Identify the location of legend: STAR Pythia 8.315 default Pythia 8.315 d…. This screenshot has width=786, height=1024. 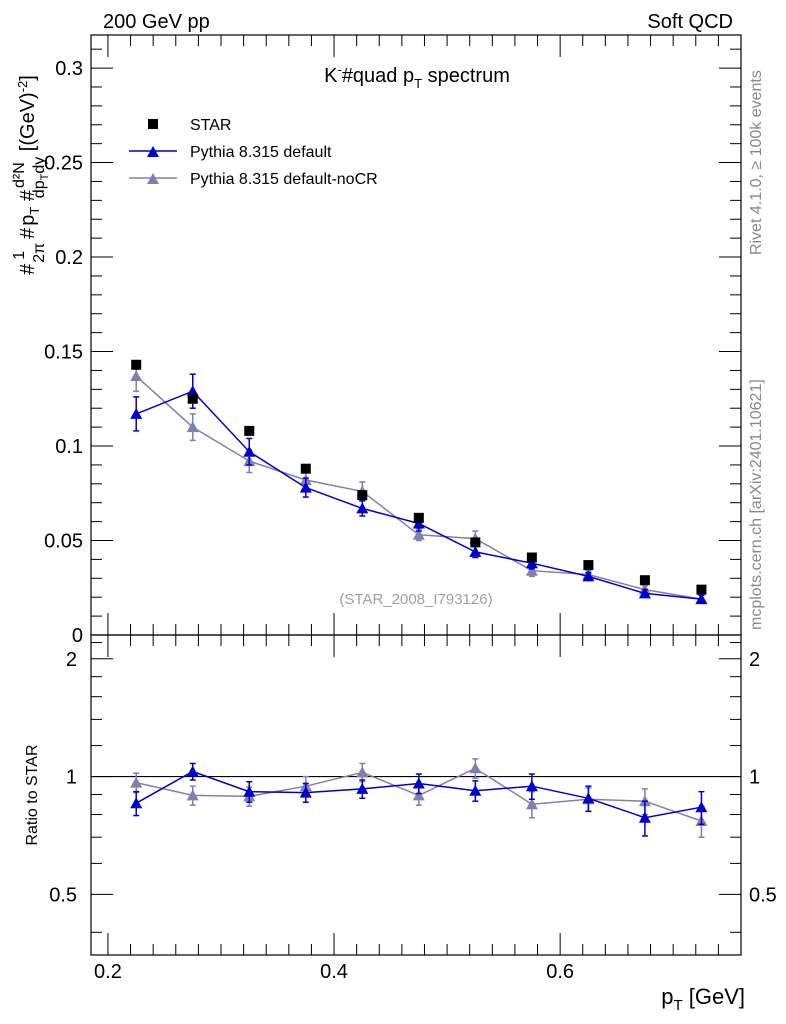
(253, 152).